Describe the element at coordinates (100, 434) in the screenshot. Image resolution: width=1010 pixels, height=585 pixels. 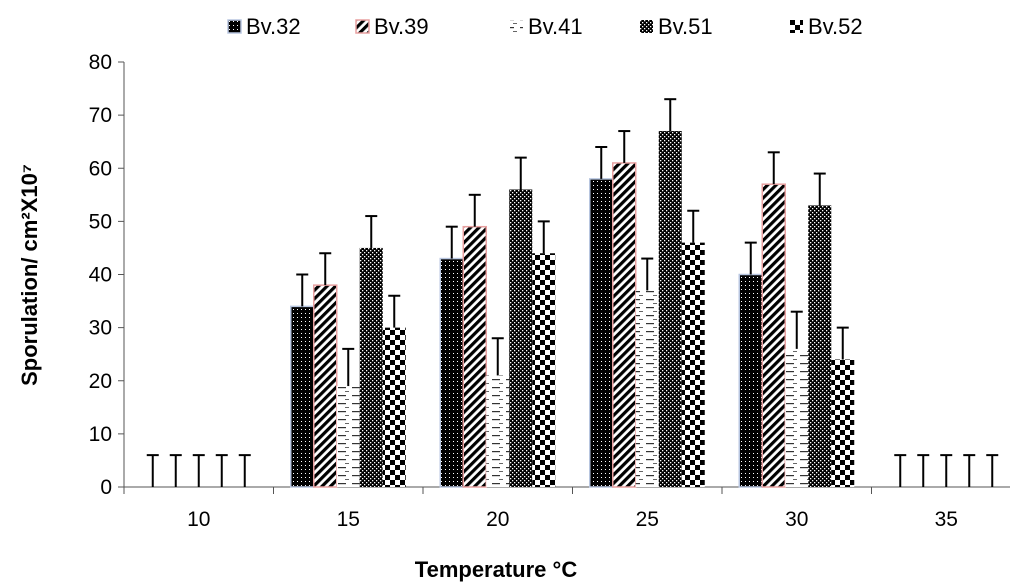
I see `y-tick-label: 10` at that location.